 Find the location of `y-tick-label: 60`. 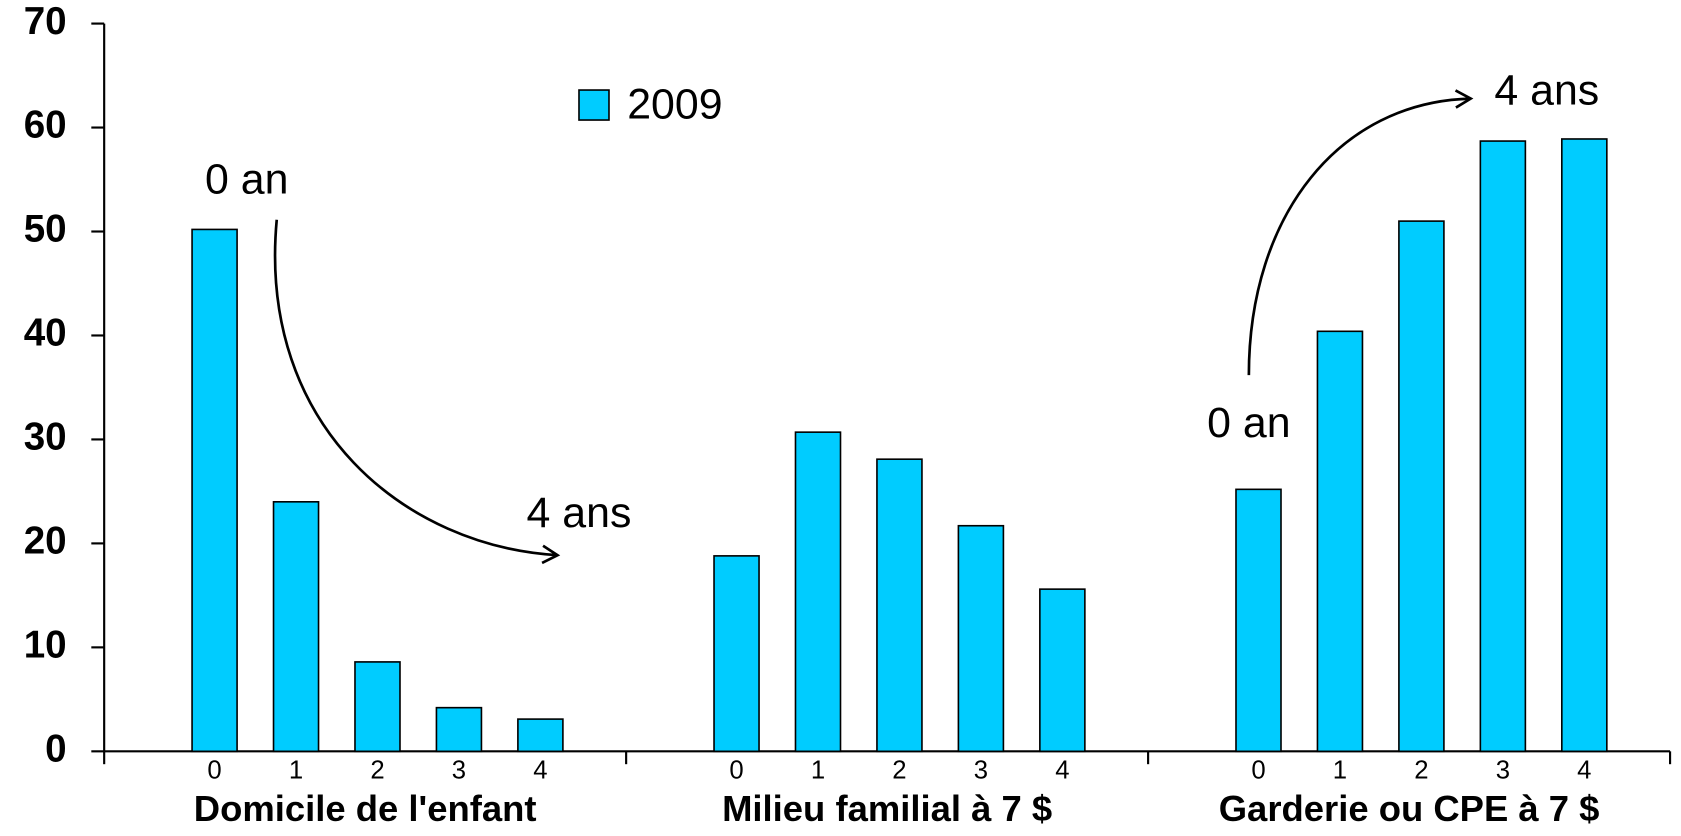

y-tick-label: 60 is located at coordinates (45, 125).